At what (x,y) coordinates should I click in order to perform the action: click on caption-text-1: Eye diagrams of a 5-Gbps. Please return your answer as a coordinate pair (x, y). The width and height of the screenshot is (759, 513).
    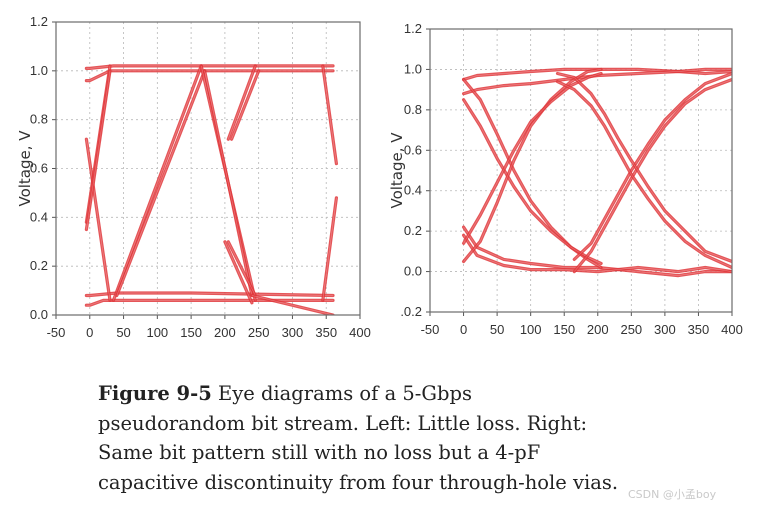
    Looking at the image, I should click on (341, 393).